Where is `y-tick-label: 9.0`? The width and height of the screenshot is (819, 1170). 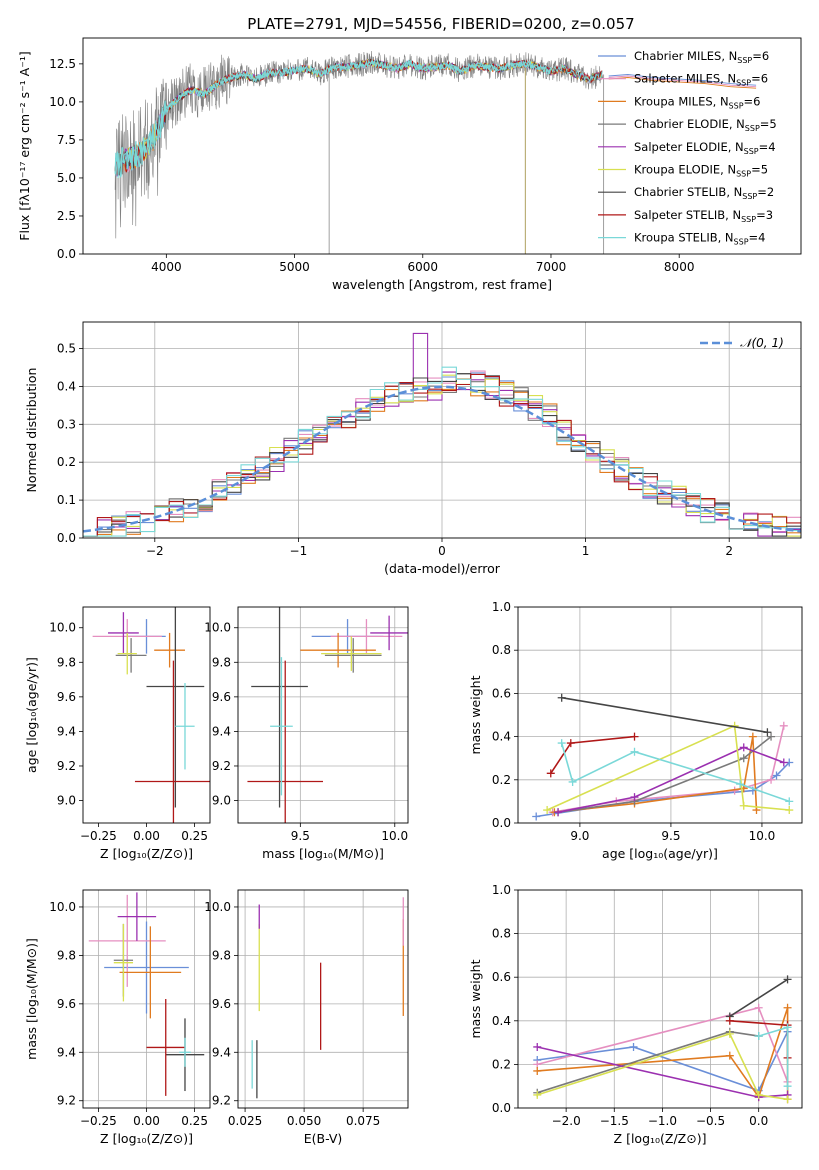
y-tick-label: 9.0 is located at coordinates (66, 801).